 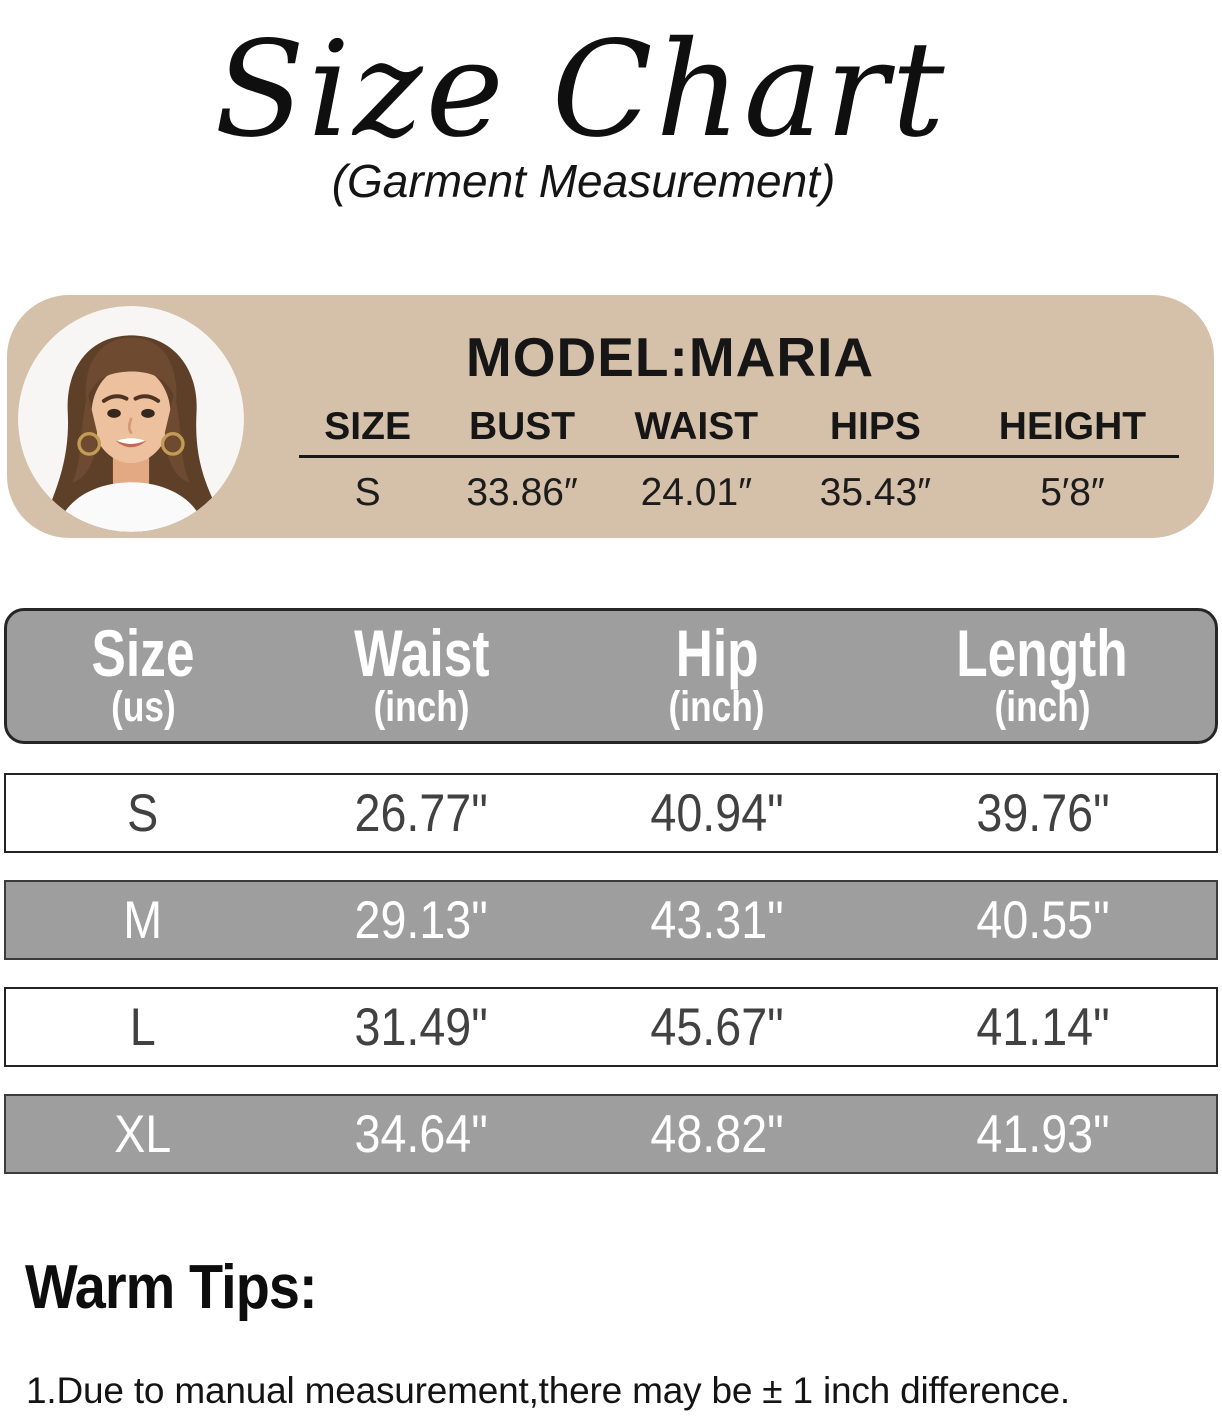 What do you see at coordinates (143, 1134) in the screenshot?
I see `cell-size: XL` at bounding box center [143, 1134].